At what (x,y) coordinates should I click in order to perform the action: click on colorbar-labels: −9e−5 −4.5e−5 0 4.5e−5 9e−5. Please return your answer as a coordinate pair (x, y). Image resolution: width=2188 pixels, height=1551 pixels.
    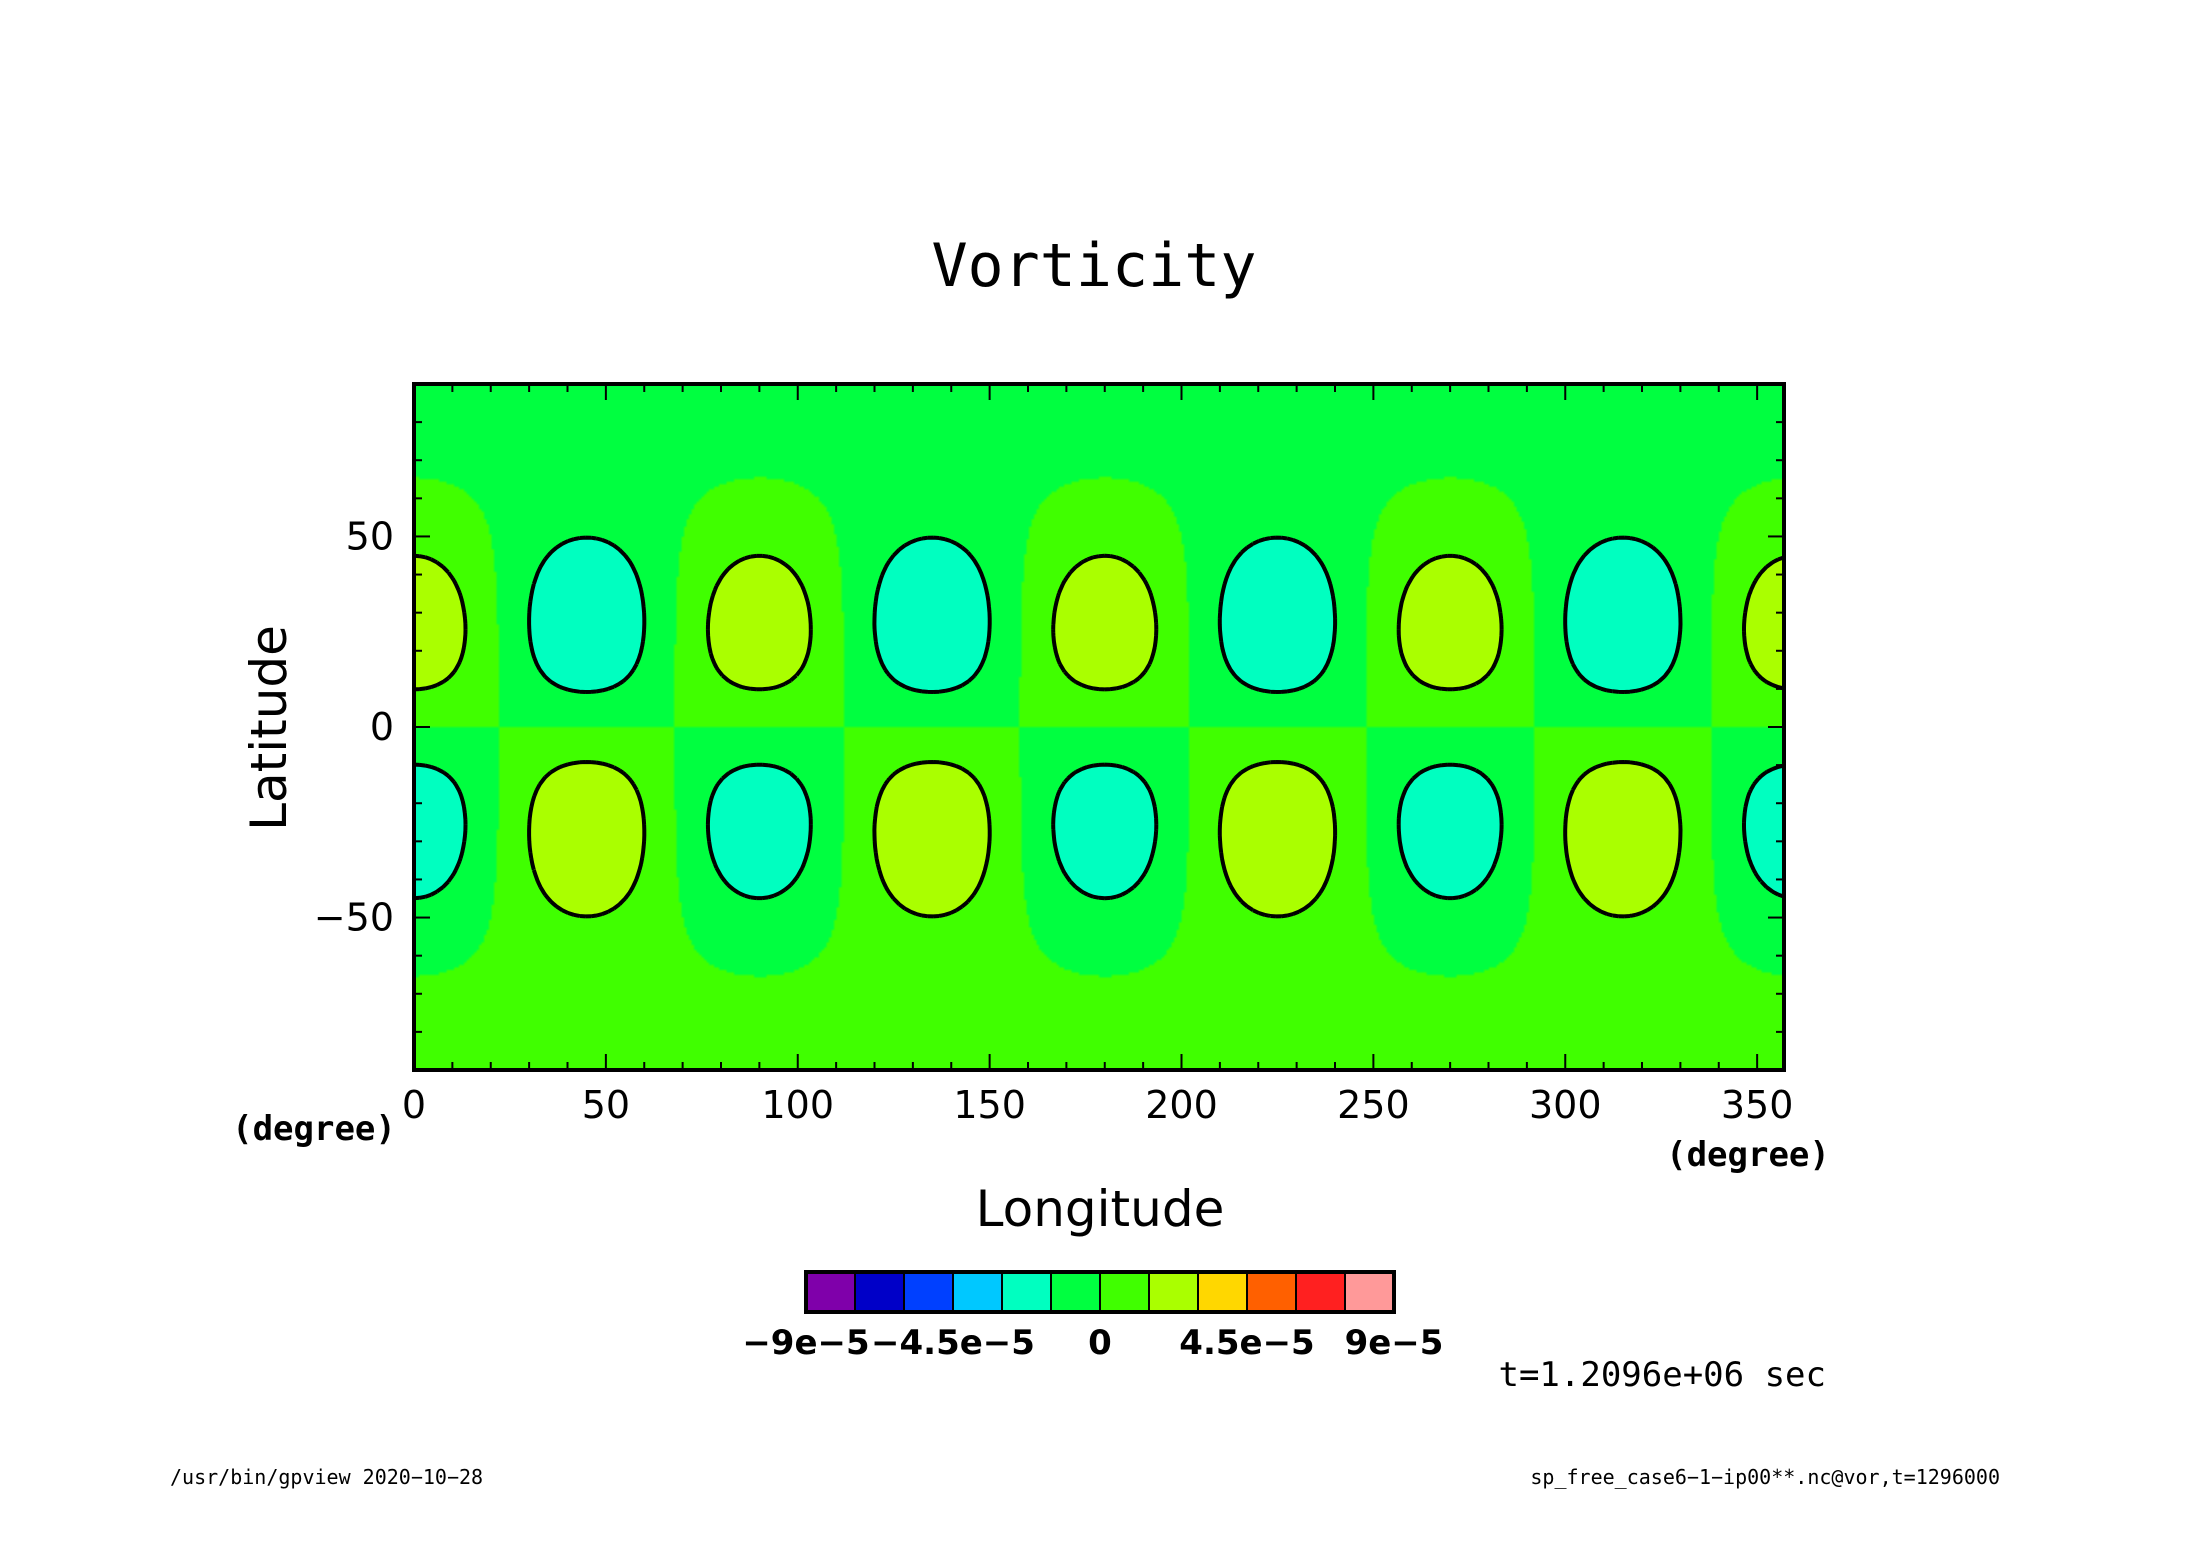
    Looking at the image, I should click on (1092, 1343).